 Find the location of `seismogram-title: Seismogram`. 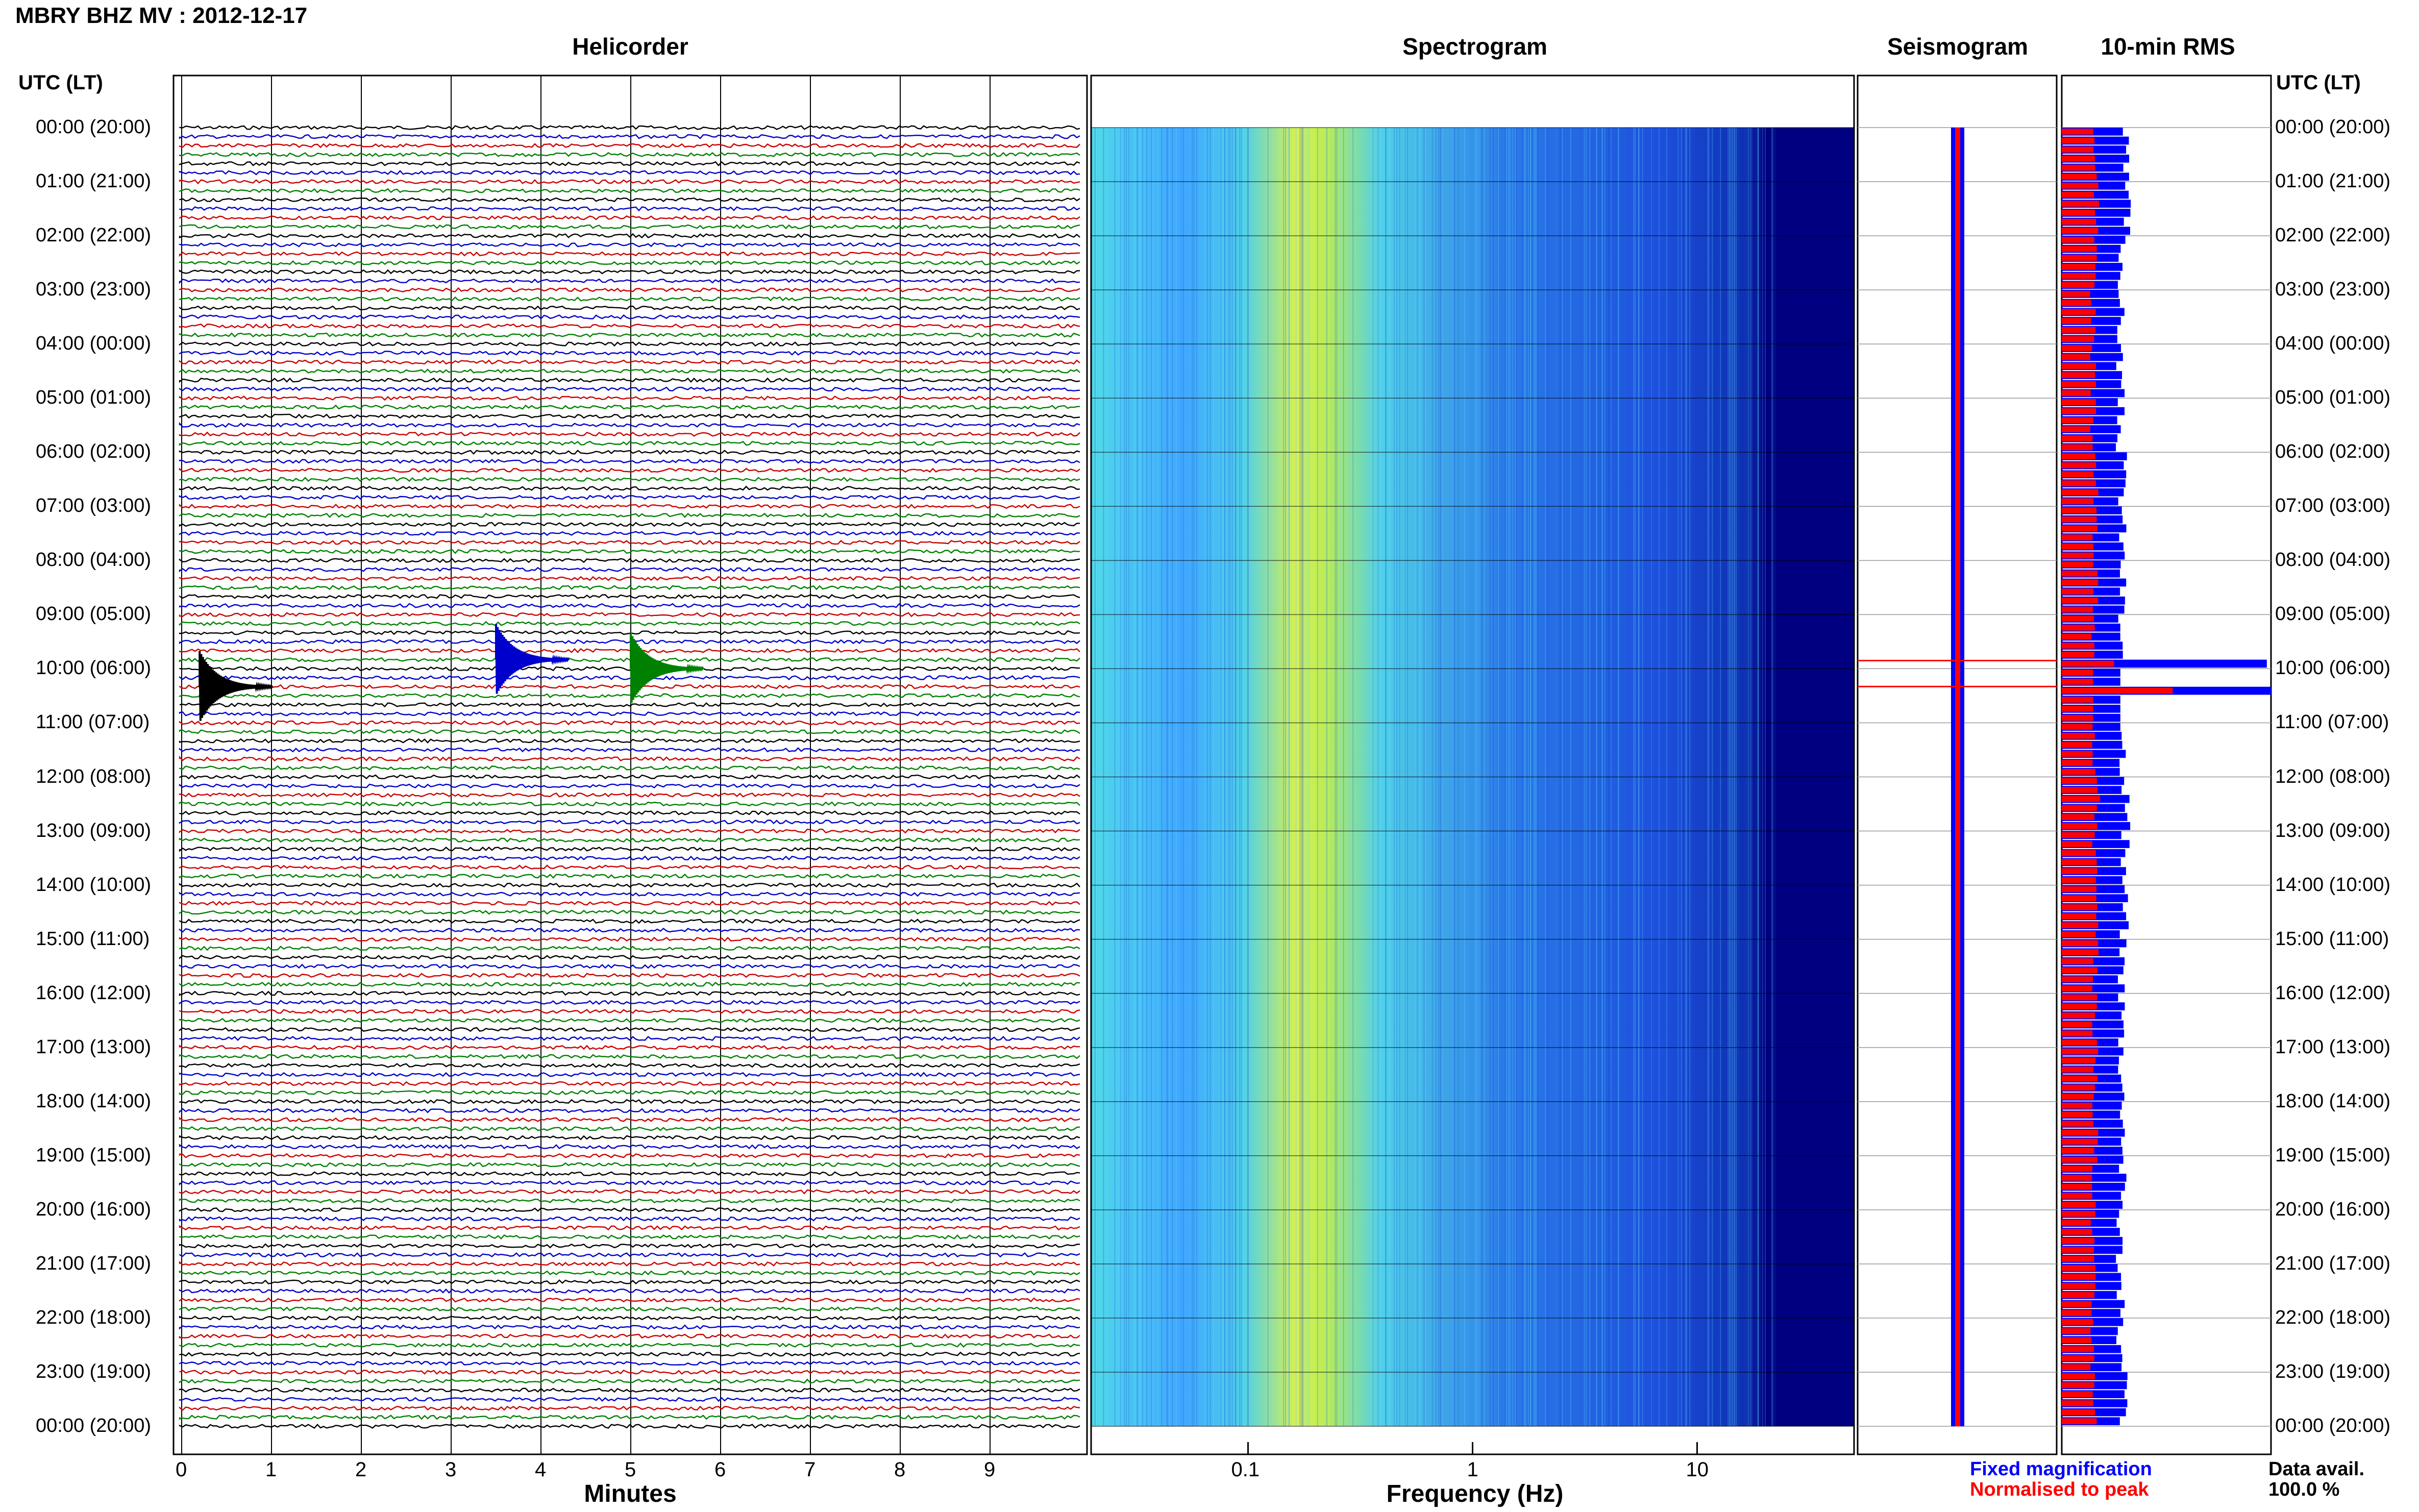

seismogram-title: Seismogram is located at coordinates (1958, 46).